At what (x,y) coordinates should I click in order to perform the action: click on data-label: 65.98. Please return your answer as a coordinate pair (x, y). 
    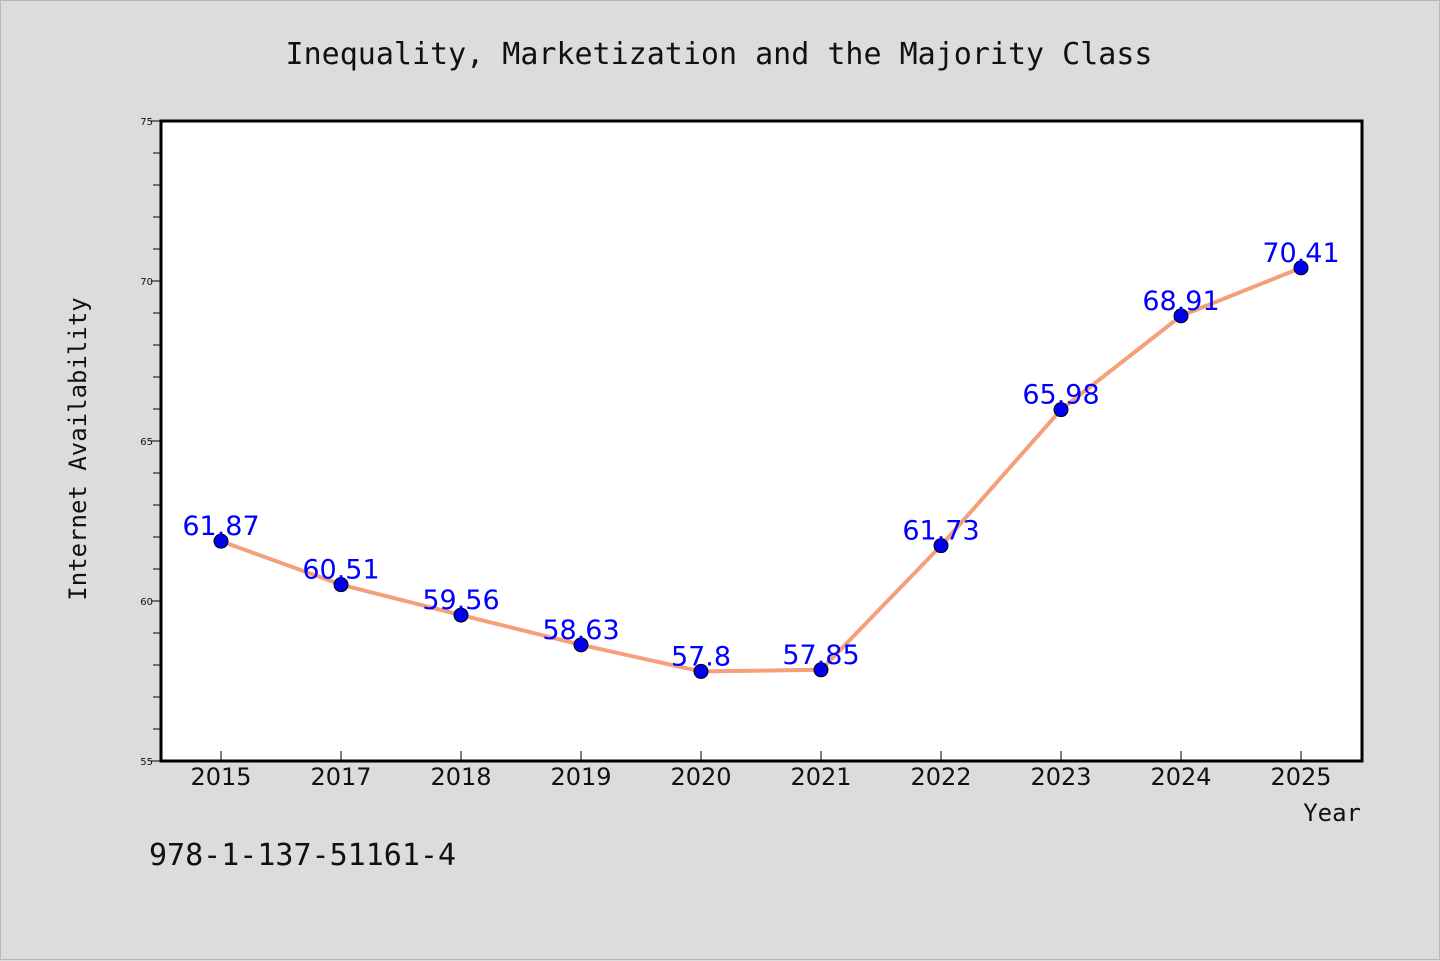
    Looking at the image, I should click on (1060, 395).